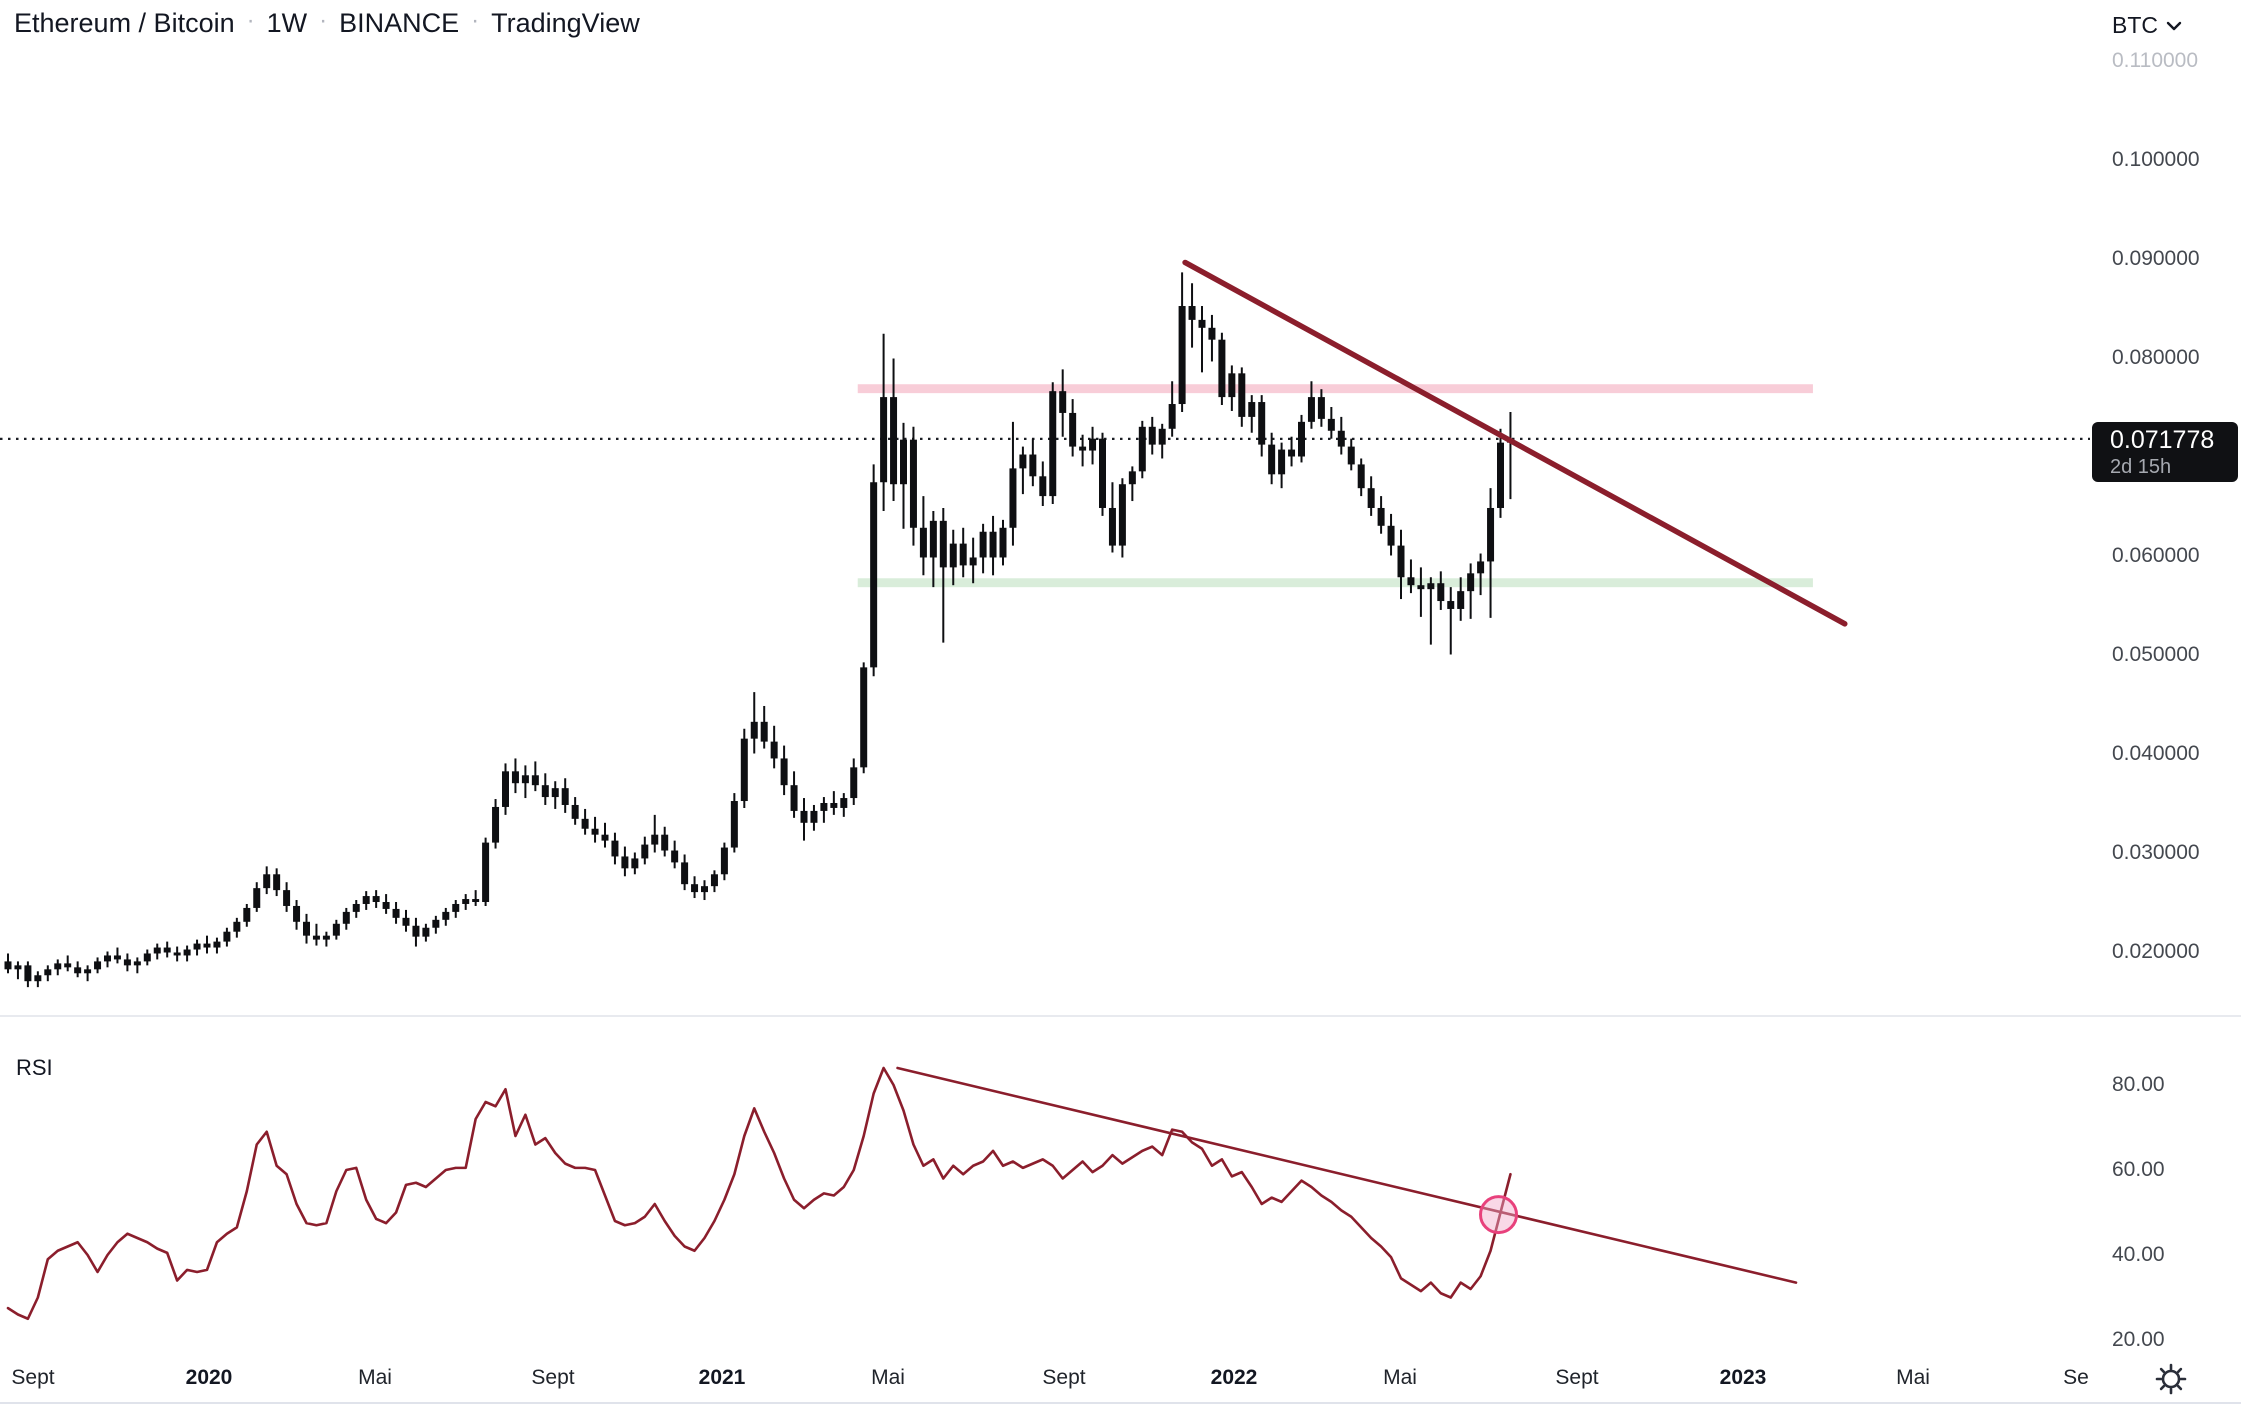  Describe the element at coordinates (2076, 1377) in the screenshot. I see `time-tick-label: Se` at that location.